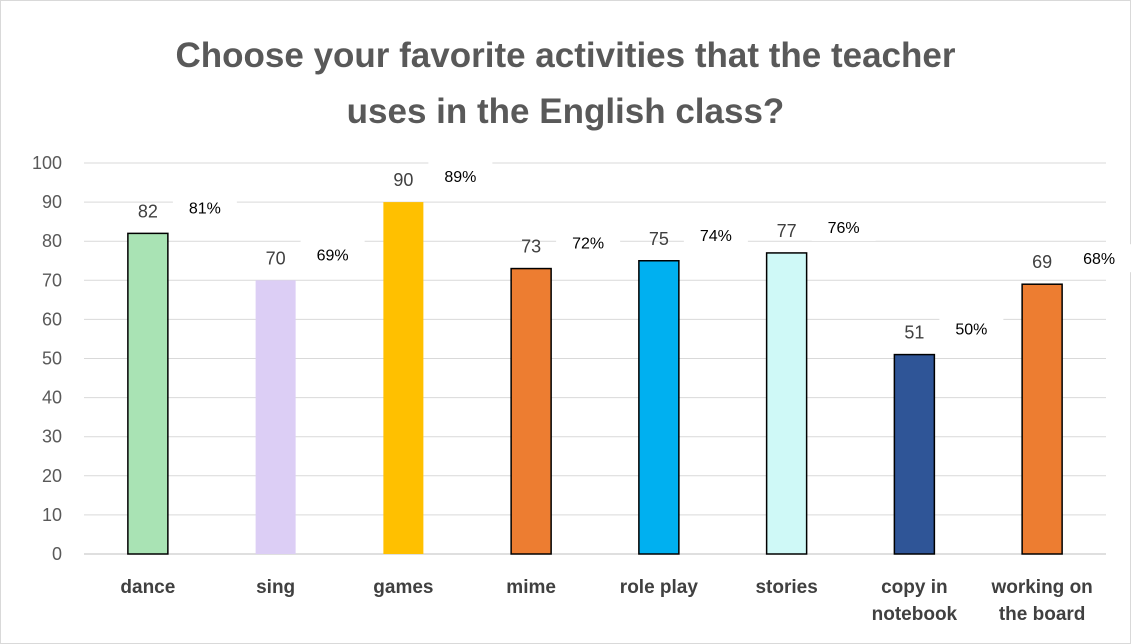 The image size is (1131, 644). I want to click on value-label: 51, so click(914, 333).